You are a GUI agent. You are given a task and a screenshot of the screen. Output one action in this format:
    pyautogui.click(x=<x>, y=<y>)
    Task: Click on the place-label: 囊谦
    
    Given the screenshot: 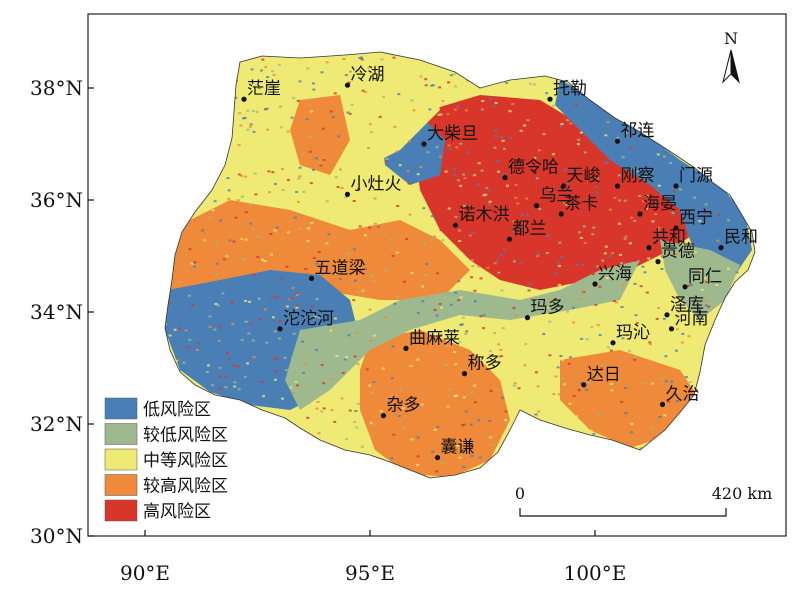 What is the action you would take?
    pyautogui.click(x=458, y=448)
    